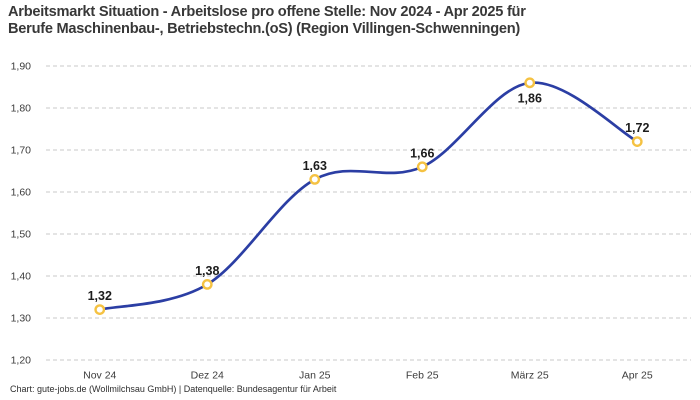 The image size is (700, 400). What do you see at coordinates (315, 166) in the screenshot?
I see `data-point-label: 1,63` at bounding box center [315, 166].